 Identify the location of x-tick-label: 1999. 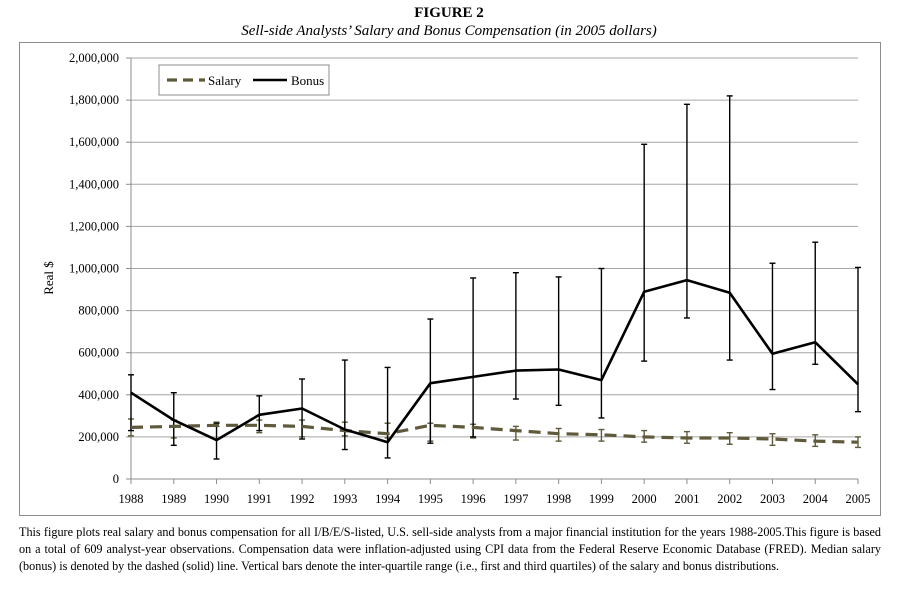
(601, 499).